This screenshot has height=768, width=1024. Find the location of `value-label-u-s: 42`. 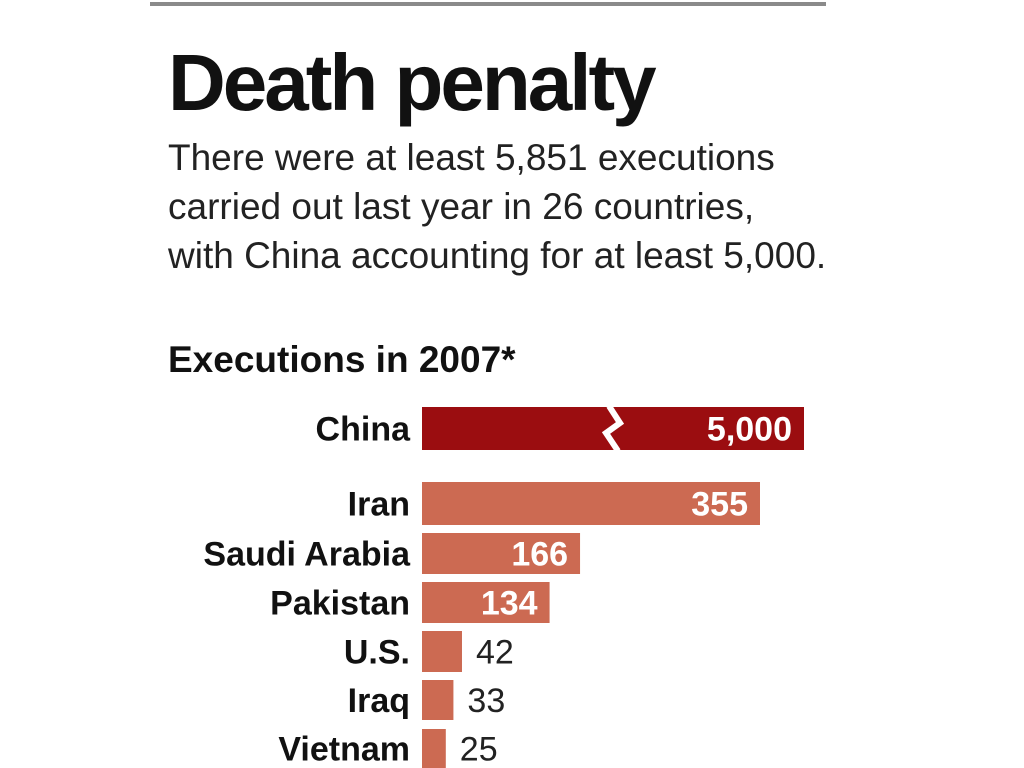

value-label-u-s: 42 is located at coordinates (495, 653).